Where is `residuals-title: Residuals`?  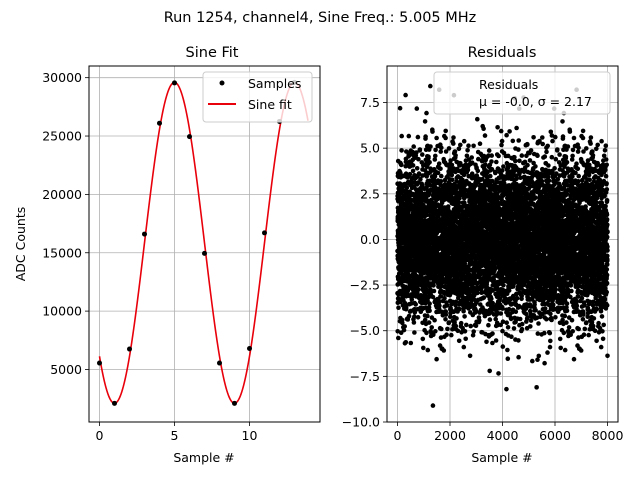 residuals-title: Residuals is located at coordinates (502, 53).